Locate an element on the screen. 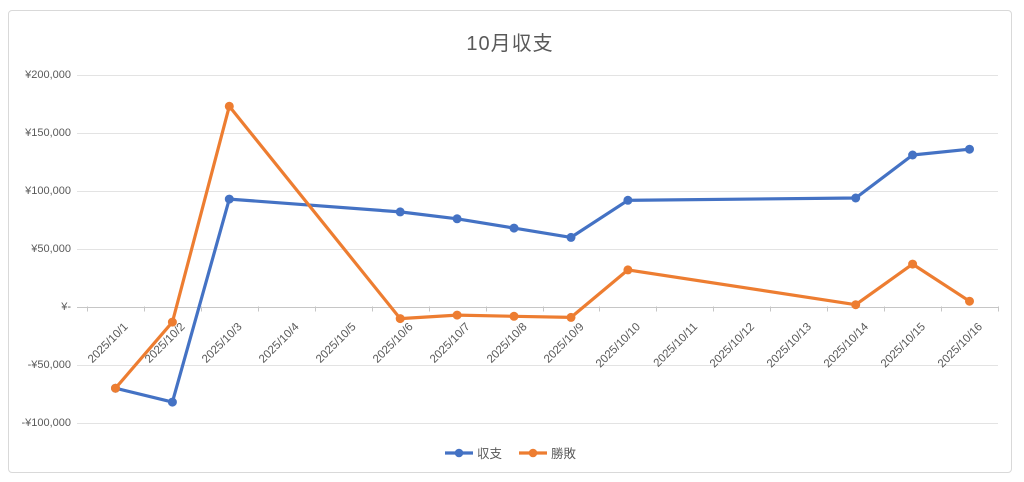 This screenshot has height=482, width=1024. legend-marker-balance is located at coordinates (458, 452).